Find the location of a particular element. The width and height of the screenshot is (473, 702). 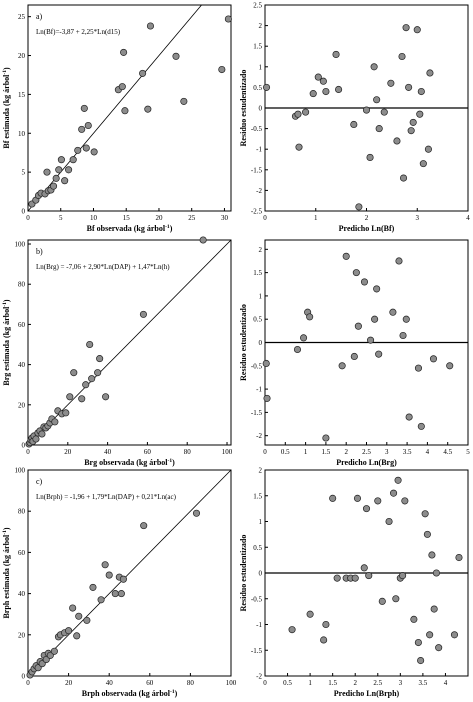

y-tick-label: -1.5 is located at coordinates (257, 170).